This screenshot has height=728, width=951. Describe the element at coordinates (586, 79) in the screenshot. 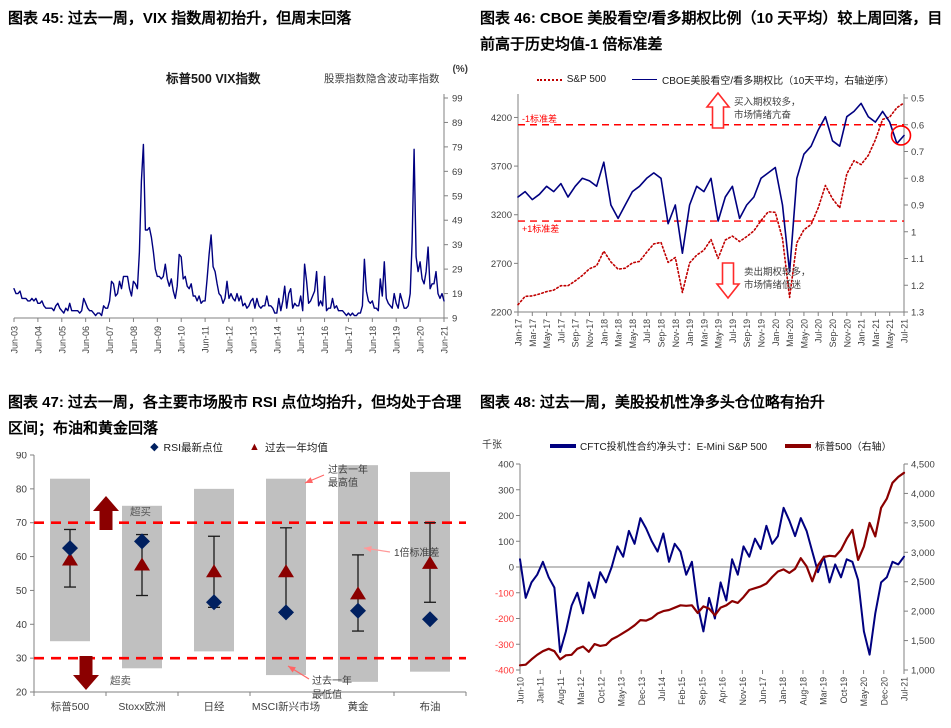

I see `legend-label: S&P 500` at that location.